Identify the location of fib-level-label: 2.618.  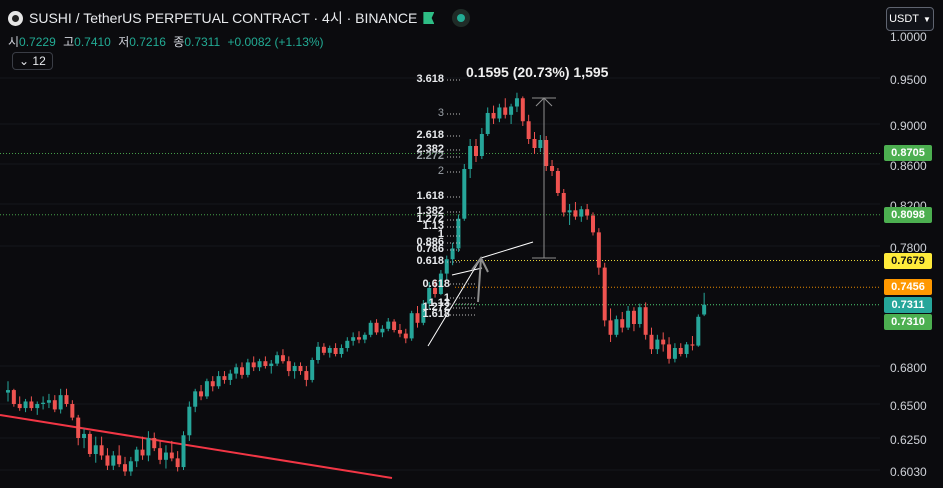
(430, 135).